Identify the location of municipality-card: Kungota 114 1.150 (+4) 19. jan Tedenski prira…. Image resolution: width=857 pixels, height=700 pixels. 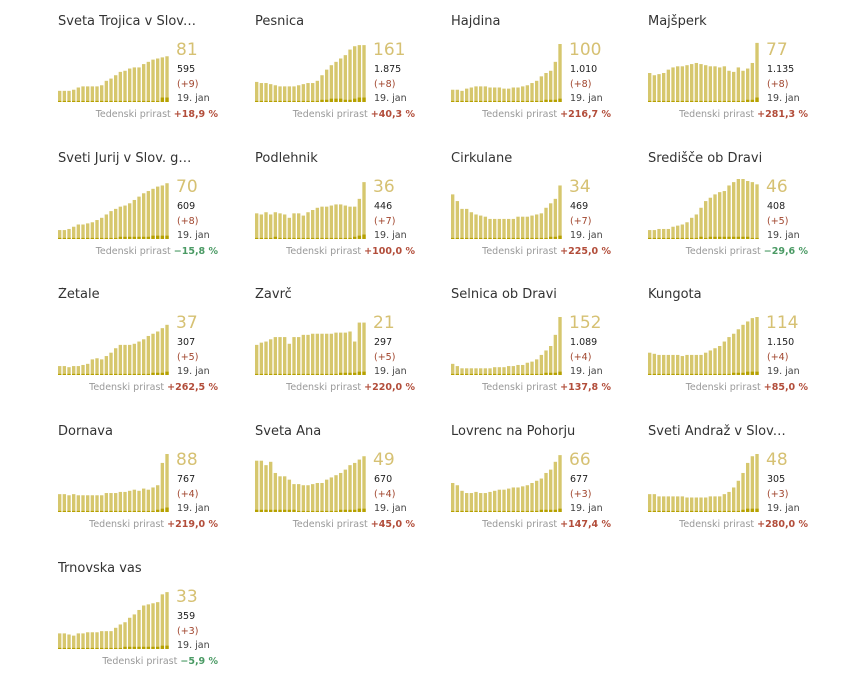
(737, 345).